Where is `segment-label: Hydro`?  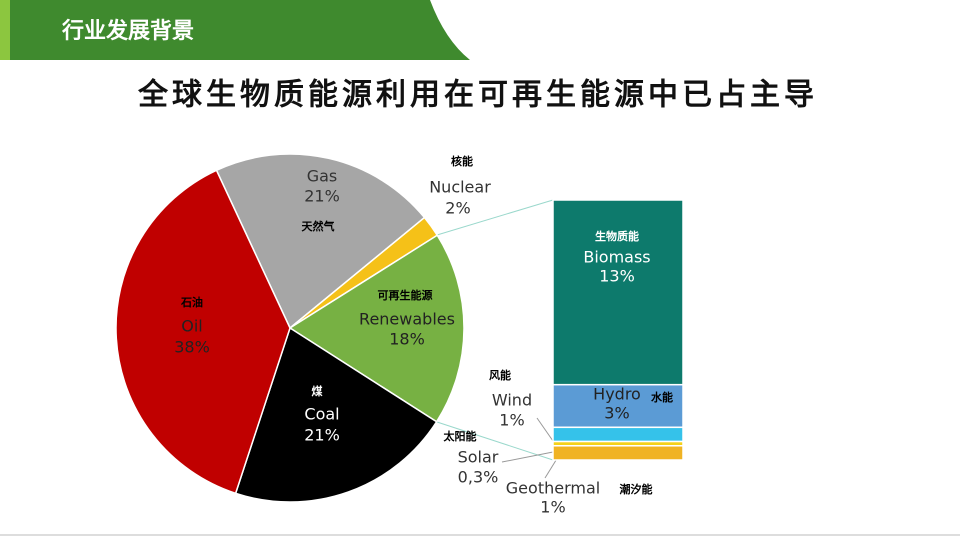 segment-label: Hydro is located at coordinates (617, 394).